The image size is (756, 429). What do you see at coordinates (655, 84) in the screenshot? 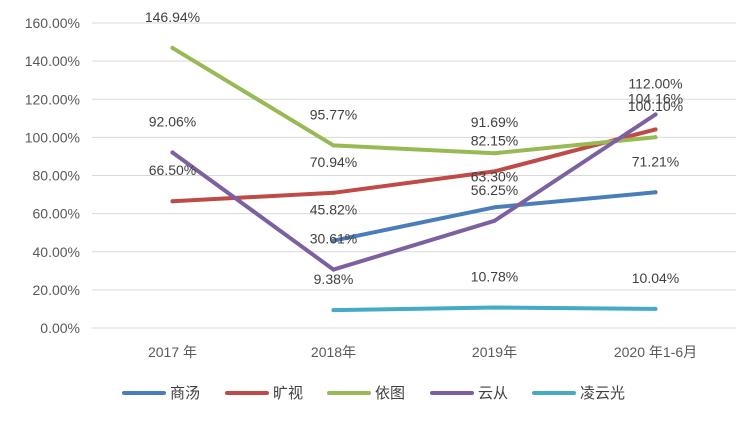
I see `data-label: 112.00%` at bounding box center [655, 84].